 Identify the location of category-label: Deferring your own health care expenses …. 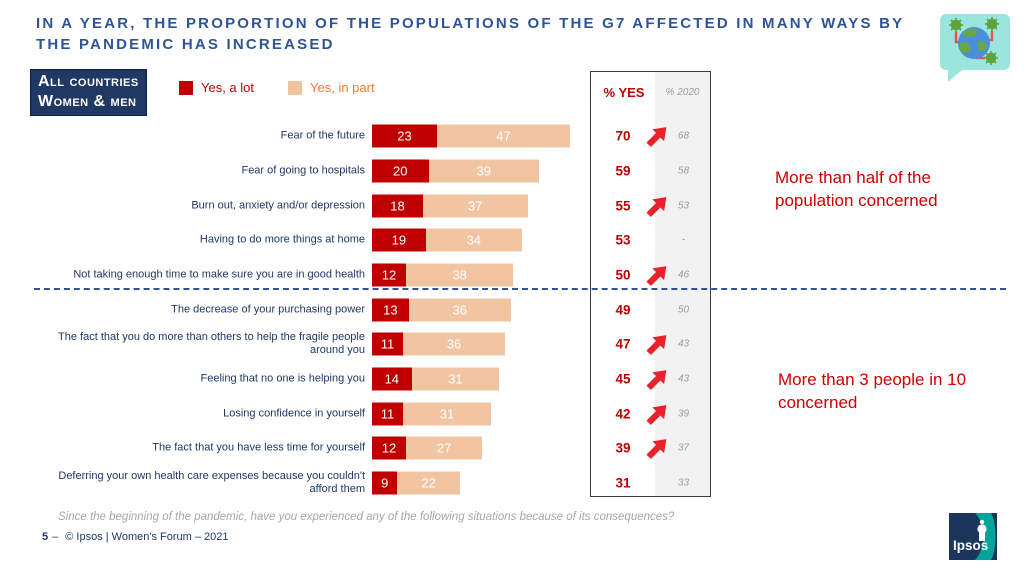
(211, 482).